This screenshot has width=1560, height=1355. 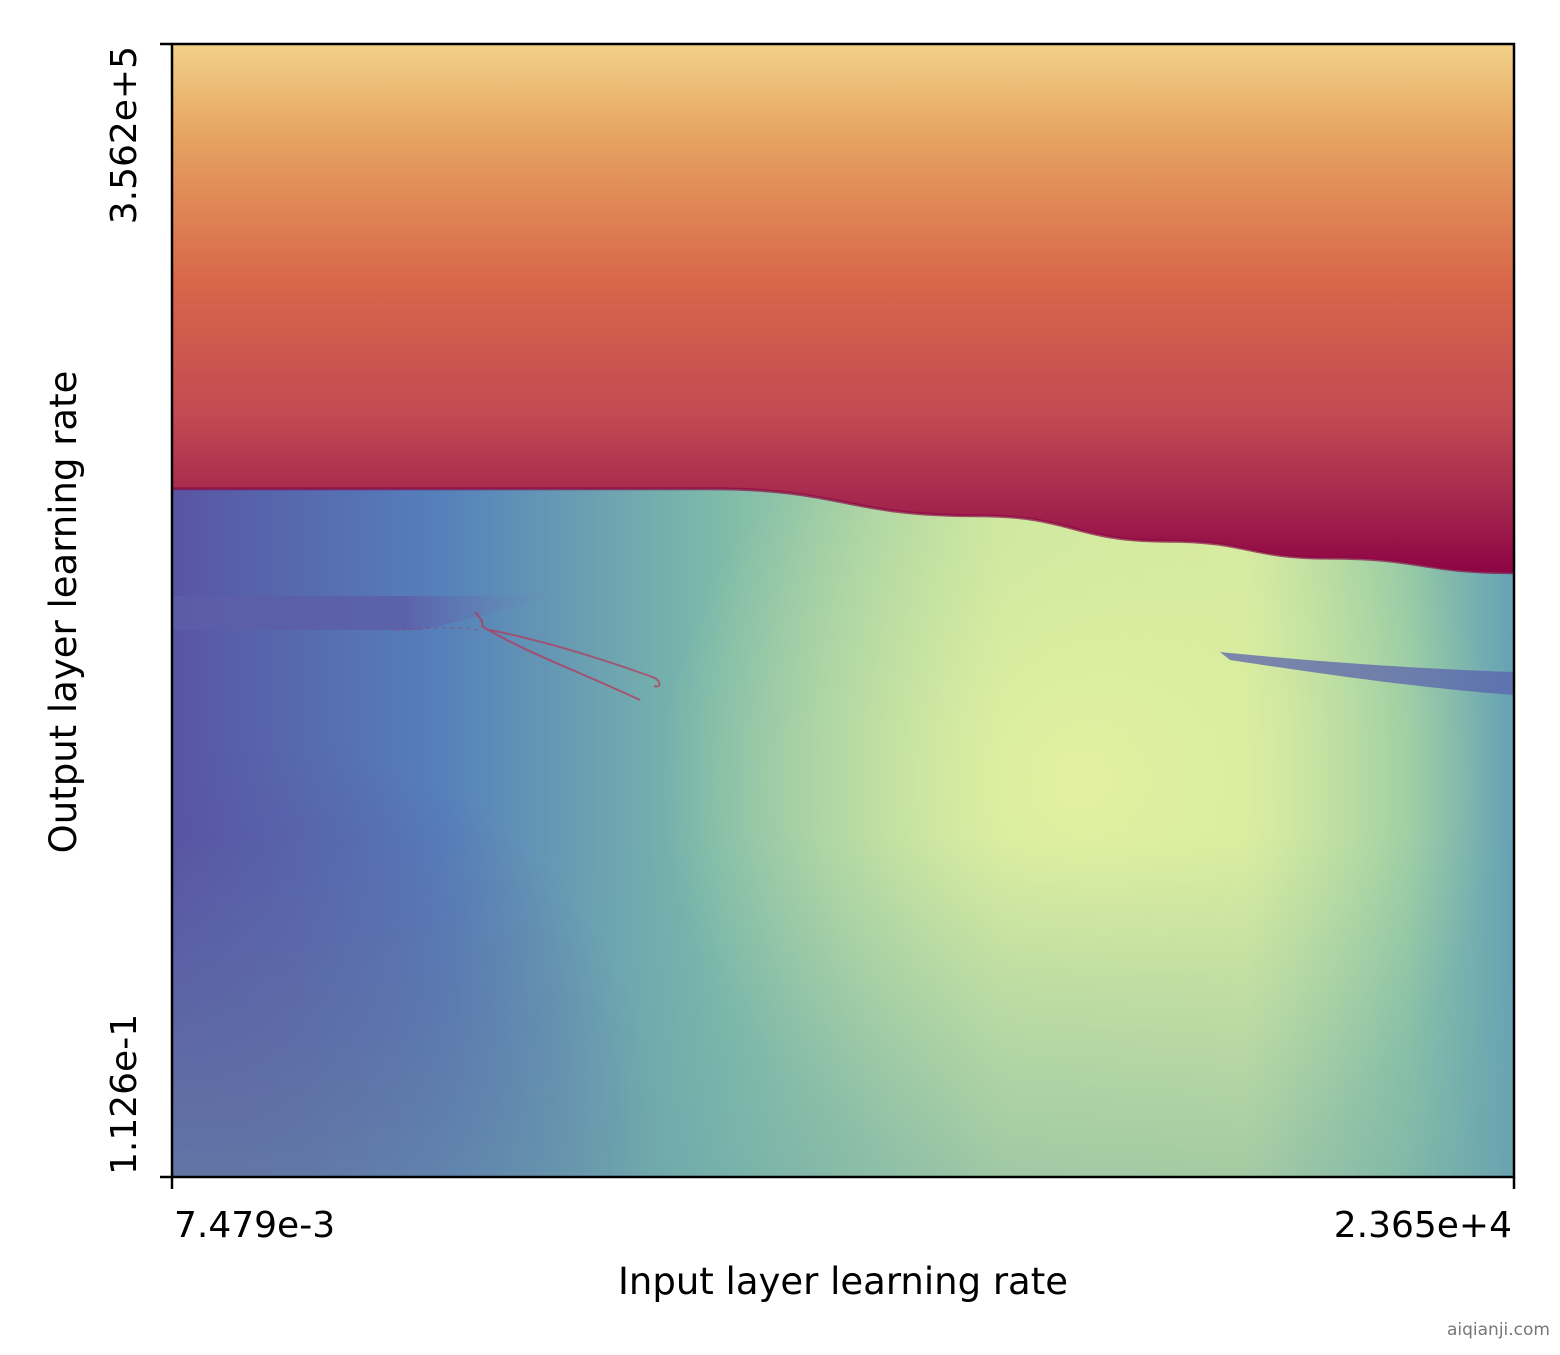 What do you see at coordinates (124, 1094) in the screenshot?
I see `y-tick-label: 1.126e-1` at bounding box center [124, 1094].